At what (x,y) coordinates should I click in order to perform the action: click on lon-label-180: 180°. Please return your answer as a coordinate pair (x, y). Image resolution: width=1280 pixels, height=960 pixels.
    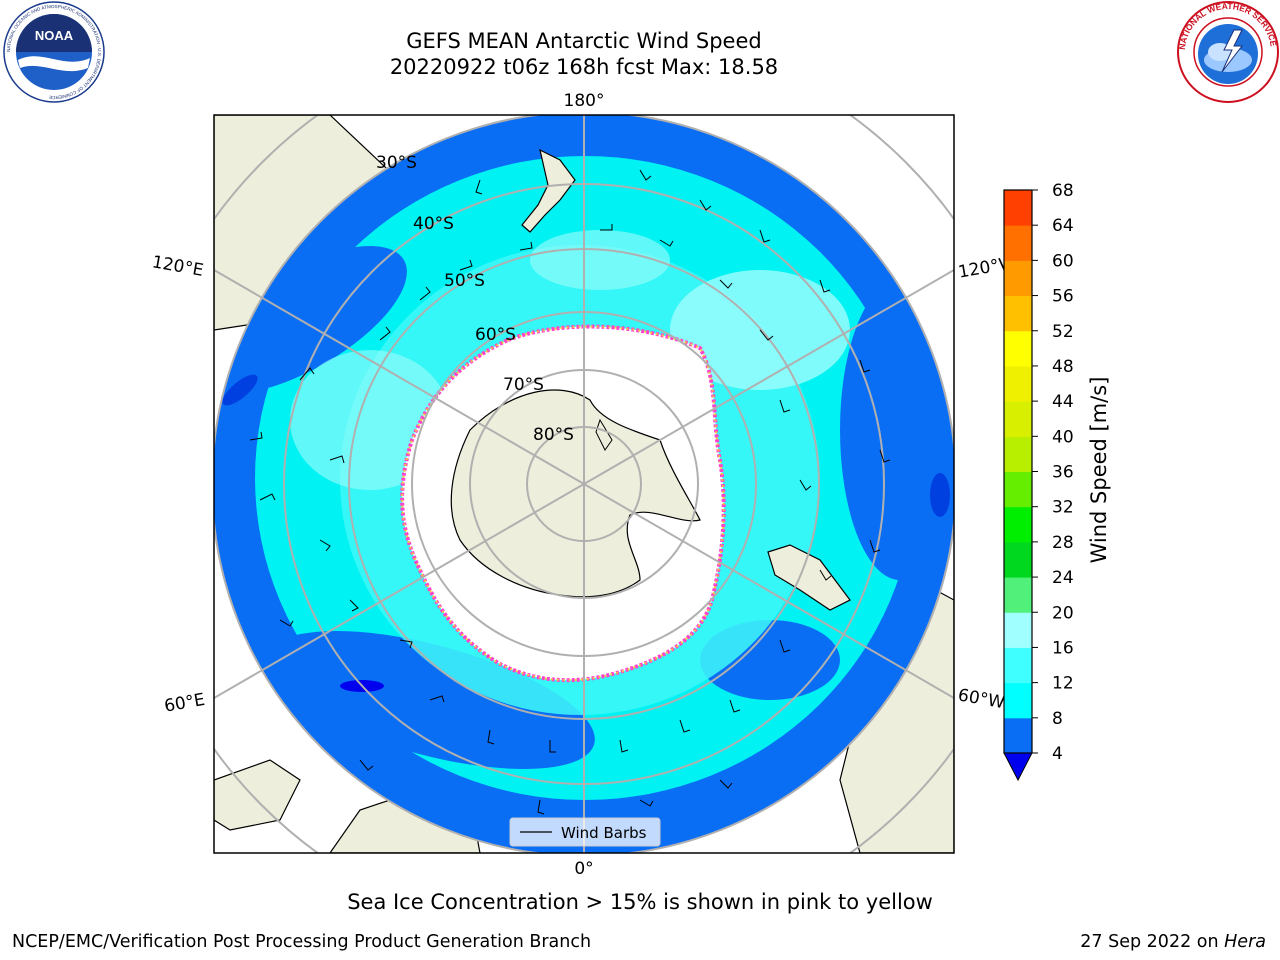
    Looking at the image, I should click on (584, 101).